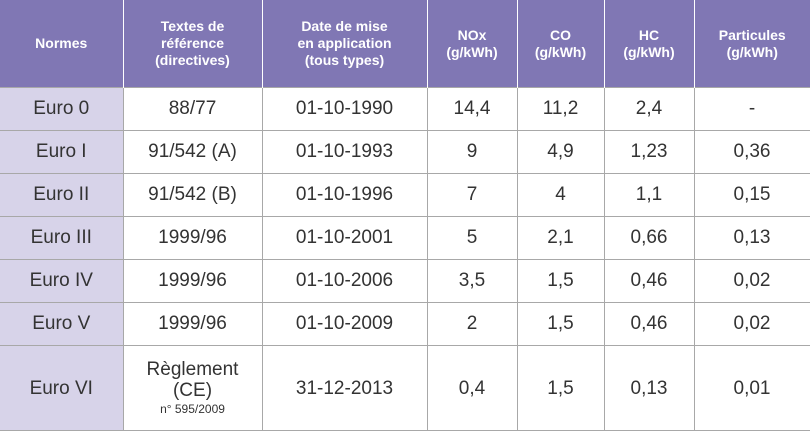 Image resolution: width=810 pixels, height=431 pixels. What do you see at coordinates (192, 195) in the screenshot?
I see `value-cell: 91/542 (B)` at bounding box center [192, 195].